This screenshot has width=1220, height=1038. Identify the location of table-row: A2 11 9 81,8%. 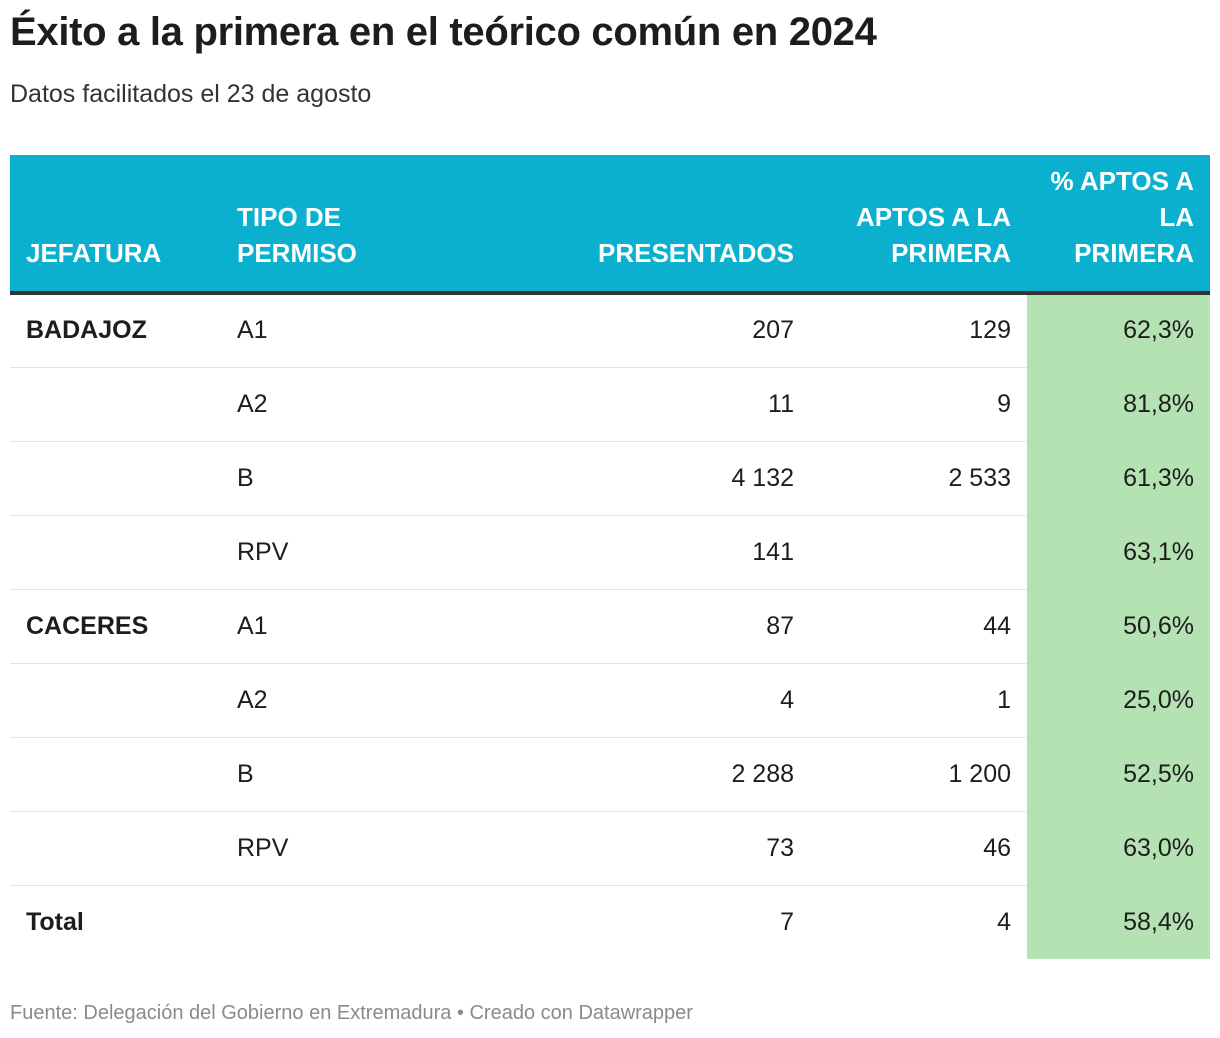
(610, 404).